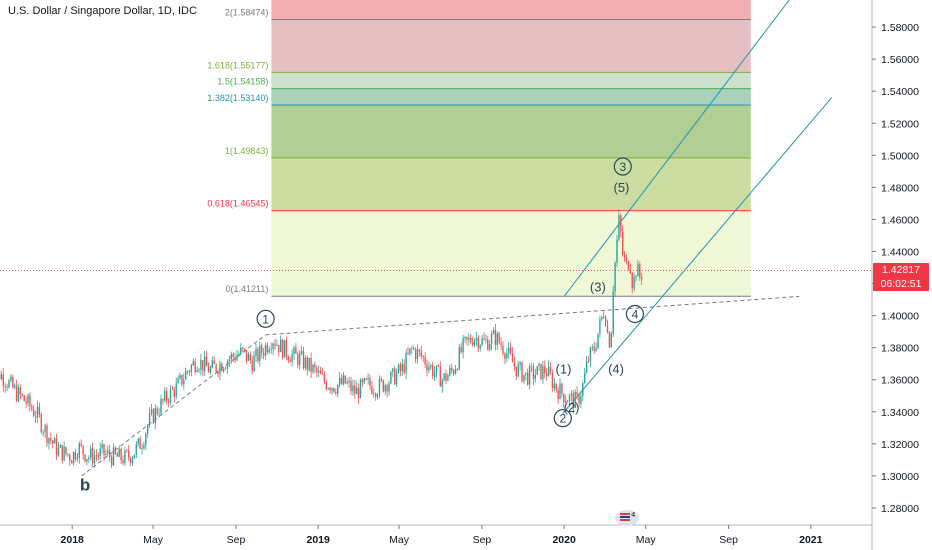 The width and height of the screenshot is (932, 550). I want to click on x-tick-label: 2018, so click(73, 540).